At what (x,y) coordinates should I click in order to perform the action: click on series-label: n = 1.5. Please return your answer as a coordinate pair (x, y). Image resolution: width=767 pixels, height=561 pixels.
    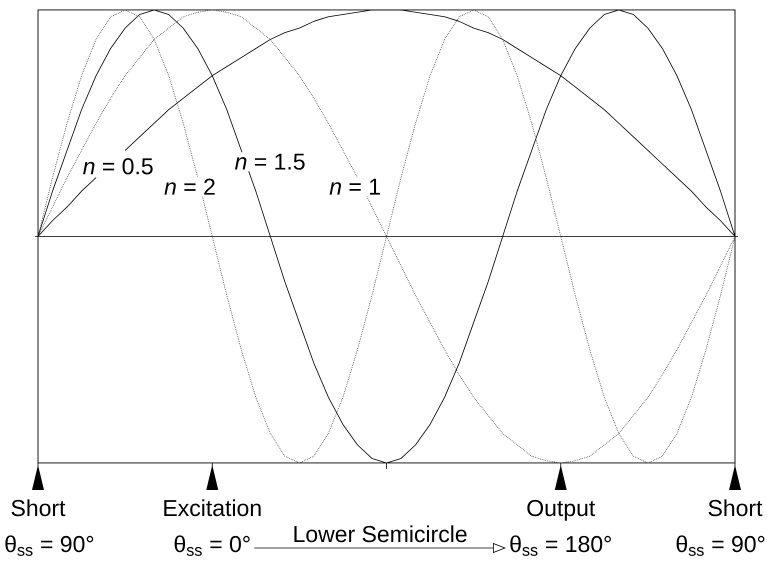
    Looking at the image, I should click on (269, 162).